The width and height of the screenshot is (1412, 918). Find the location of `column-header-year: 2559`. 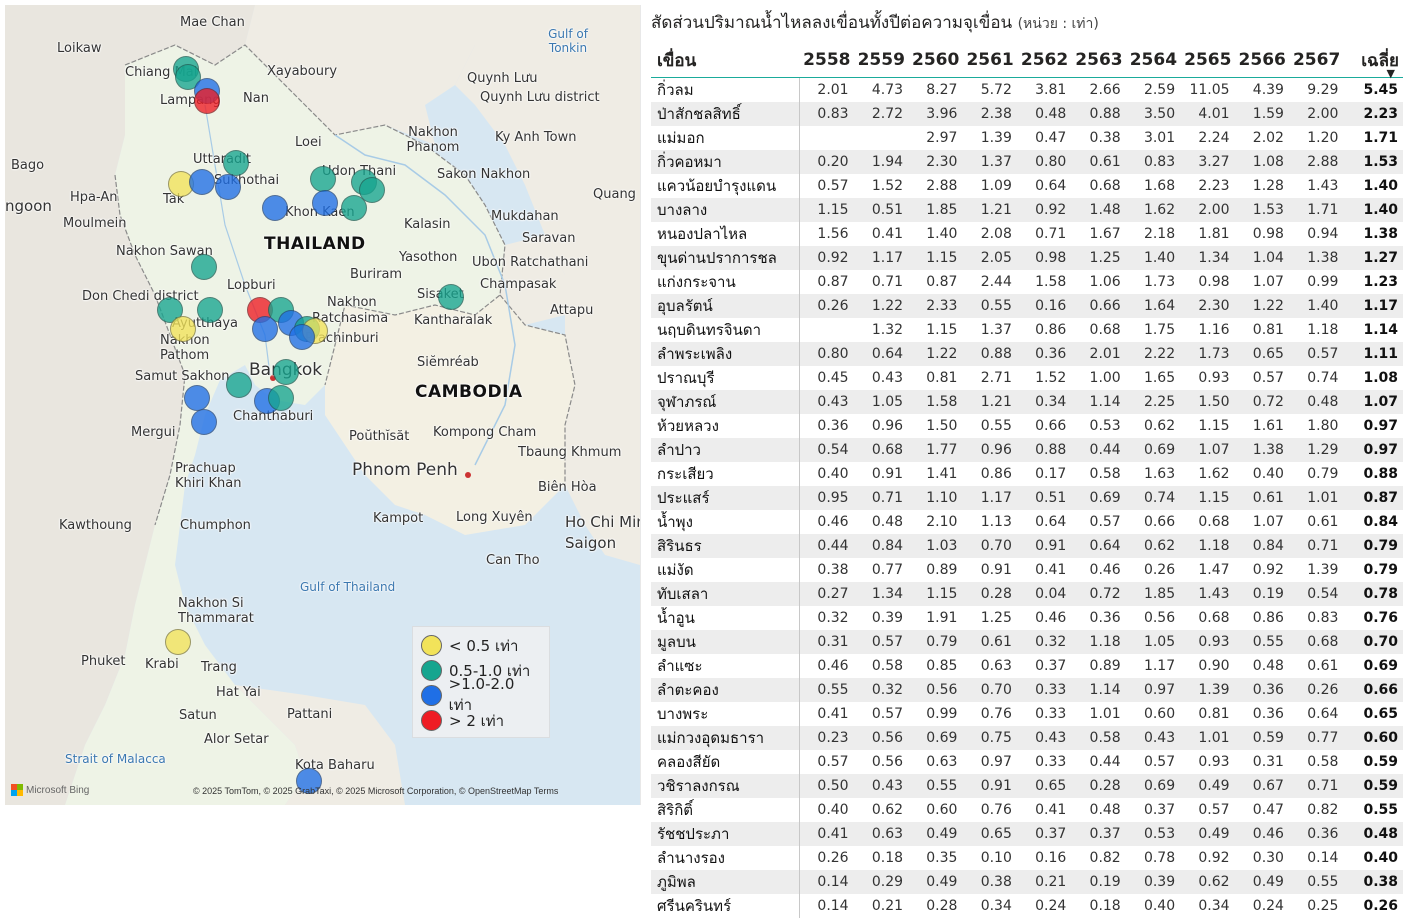

column-header-year: 2559 is located at coordinates (881, 60).